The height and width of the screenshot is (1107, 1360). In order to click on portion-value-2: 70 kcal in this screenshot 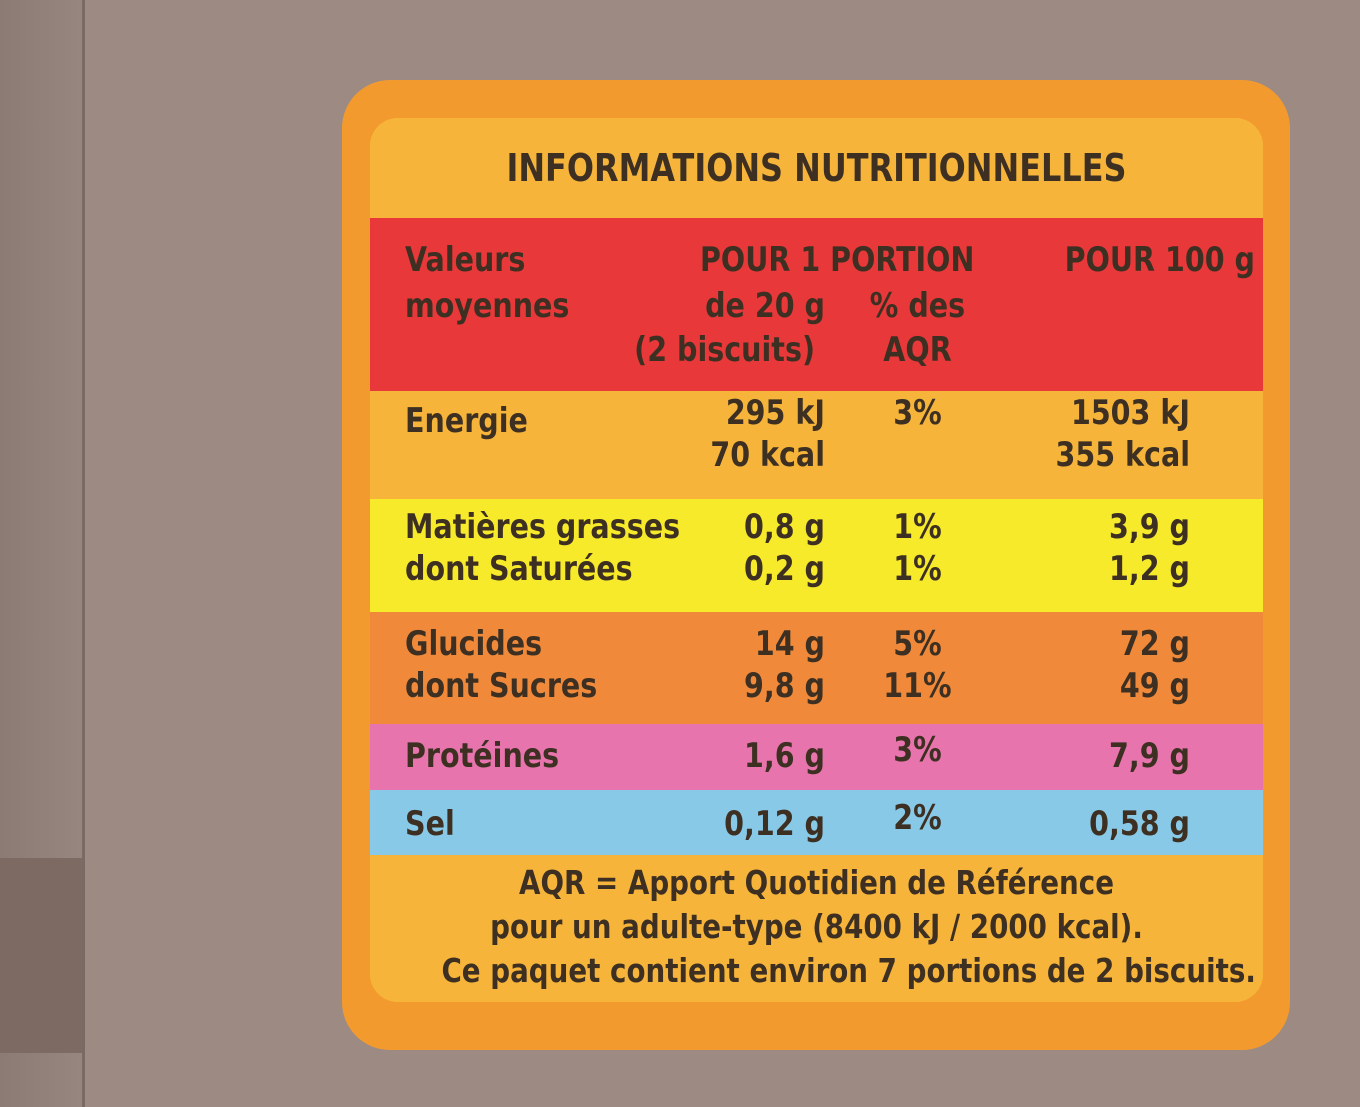, I will do `click(767, 455)`.